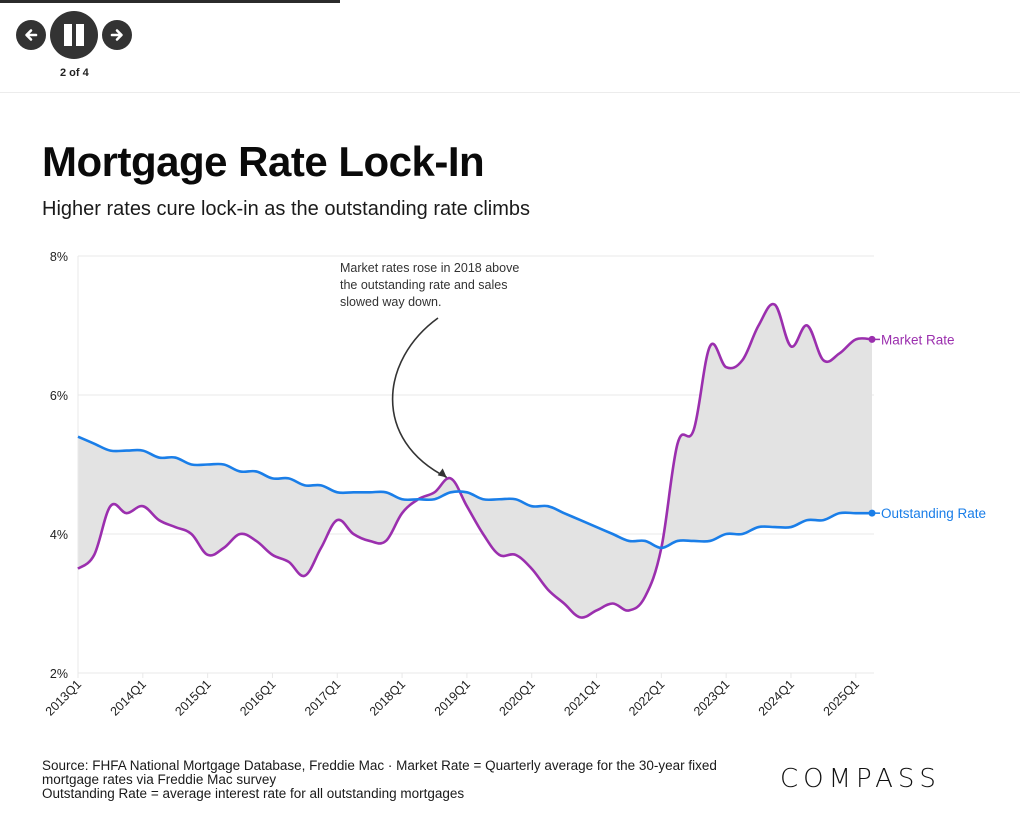 The width and height of the screenshot is (1020, 826). Describe the element at coordinates (646, 697) in the screenshot. I see `x-tick-label: 2022Q1` at that location.